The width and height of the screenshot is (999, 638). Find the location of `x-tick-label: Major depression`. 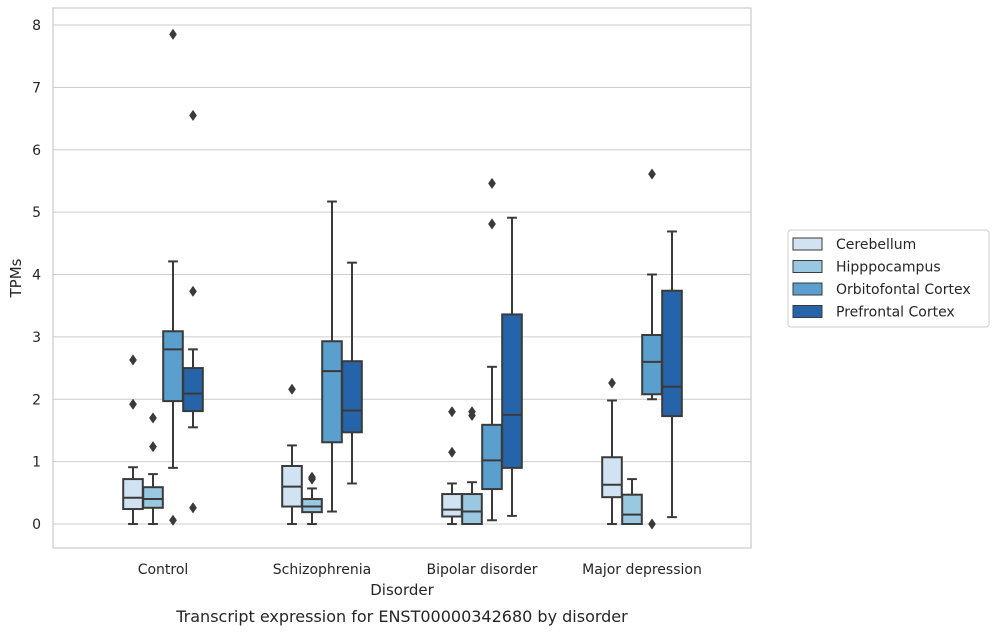

x-tick-label: Major depression is located at coordinates (642, 570).